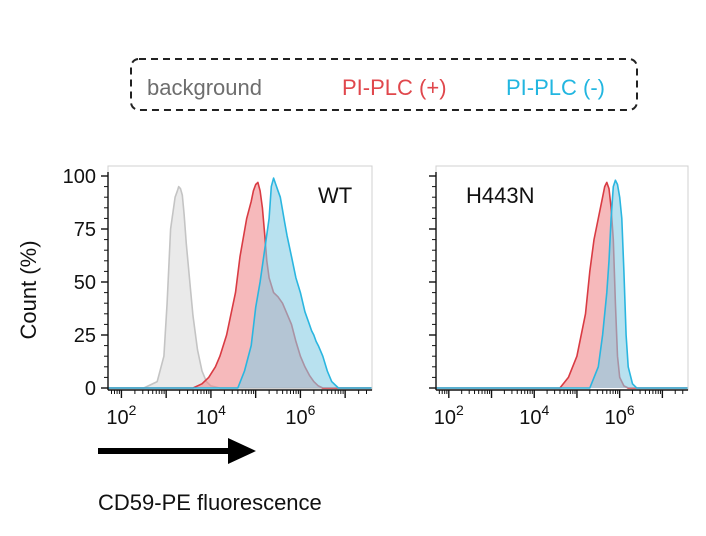 This screenshot has width=706, height=536. I want to click on histogram-outline-background, so click(240, 287).